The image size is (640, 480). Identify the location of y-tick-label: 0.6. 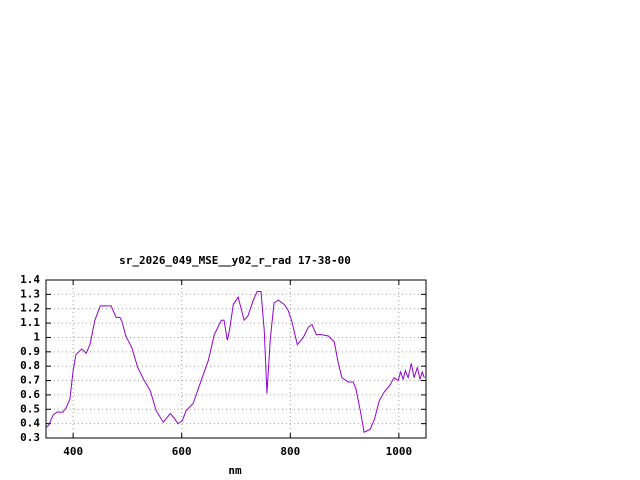
(30, 394).